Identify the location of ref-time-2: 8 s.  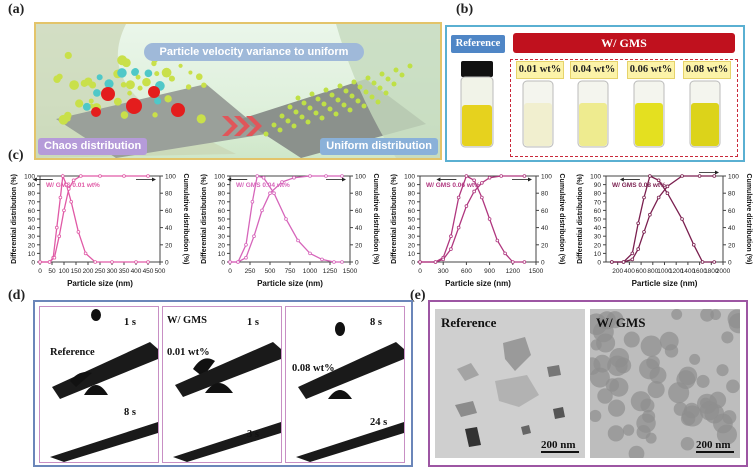
(130, 412).